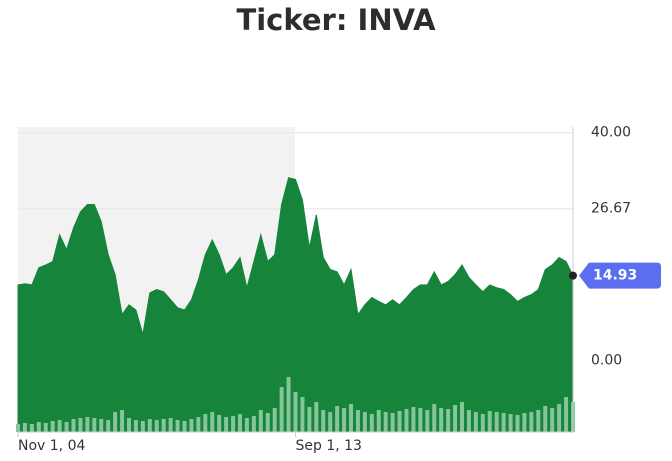 The image size is (672, 461). What do you see at coordinates (573, 275) in the screenshot?
I see `last-point` at bounding box center [573, 275].